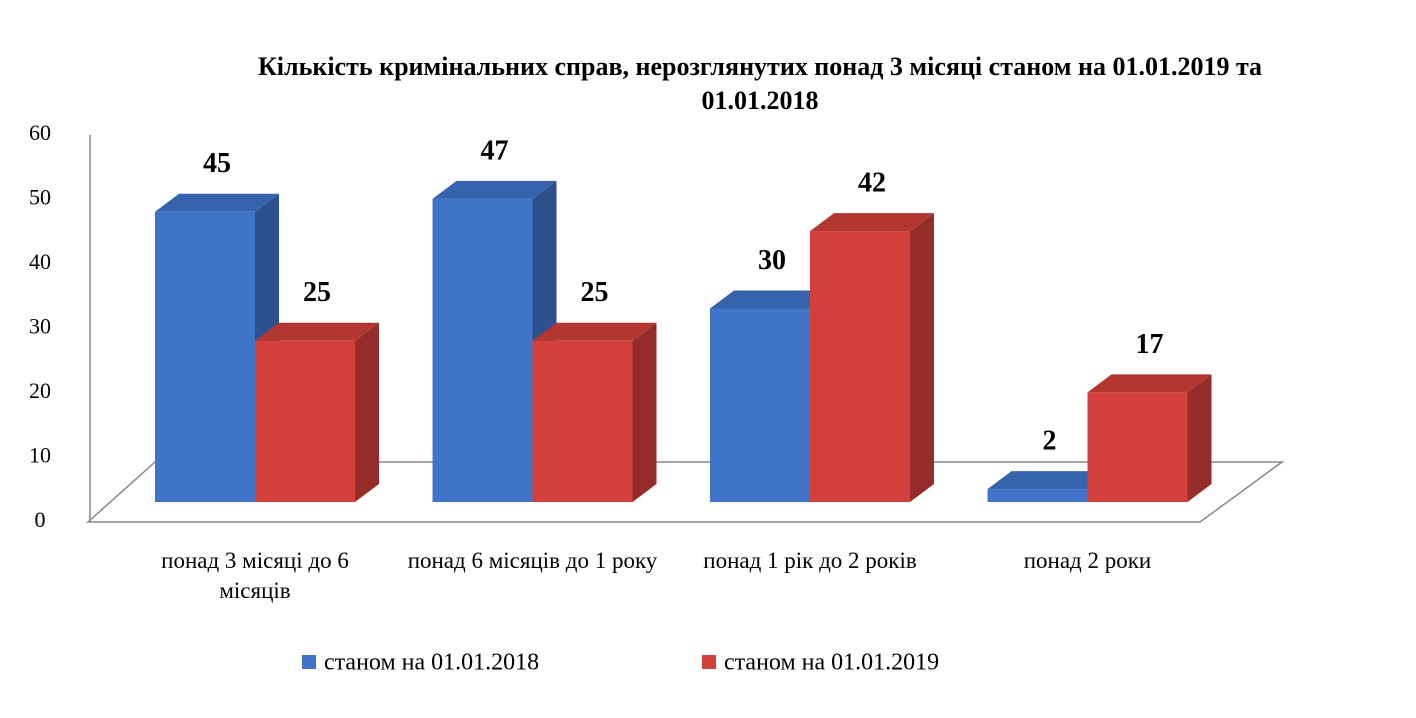 The width and height of the screenshot is (1416, 718). What do you see at coordinates (40, 197) in the screenshot?
I see `y-tick-label: 50` at bounding box center [40, 197].